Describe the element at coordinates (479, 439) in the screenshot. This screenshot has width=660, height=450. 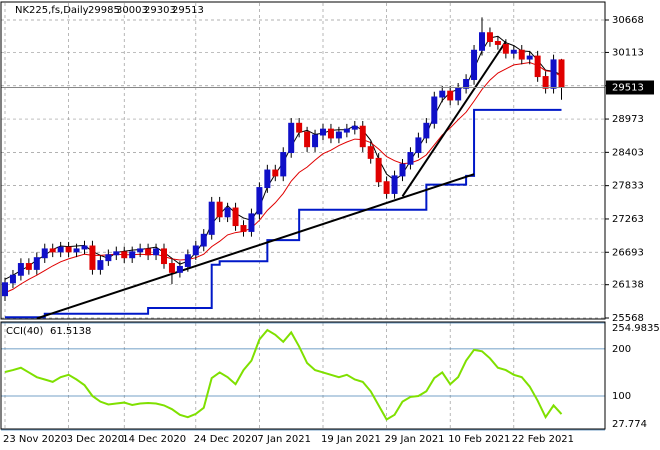
I see `x-tick-label: 10 Feb 2021` at that location.